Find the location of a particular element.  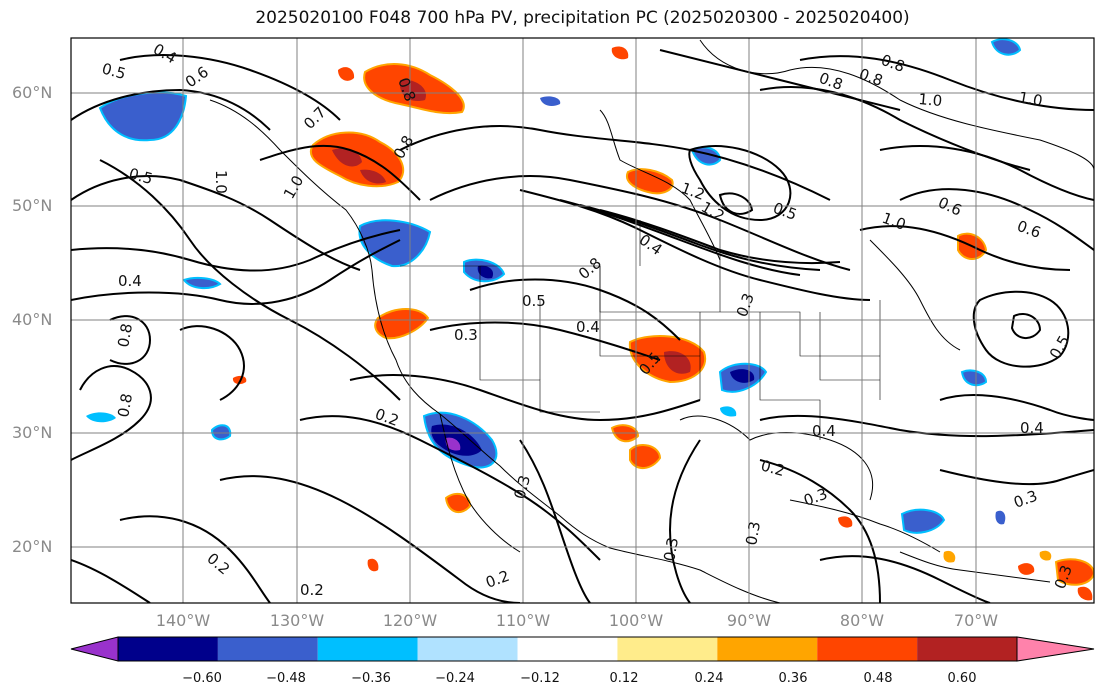

lon-label: 130°W is located at coordinates (297, 620).